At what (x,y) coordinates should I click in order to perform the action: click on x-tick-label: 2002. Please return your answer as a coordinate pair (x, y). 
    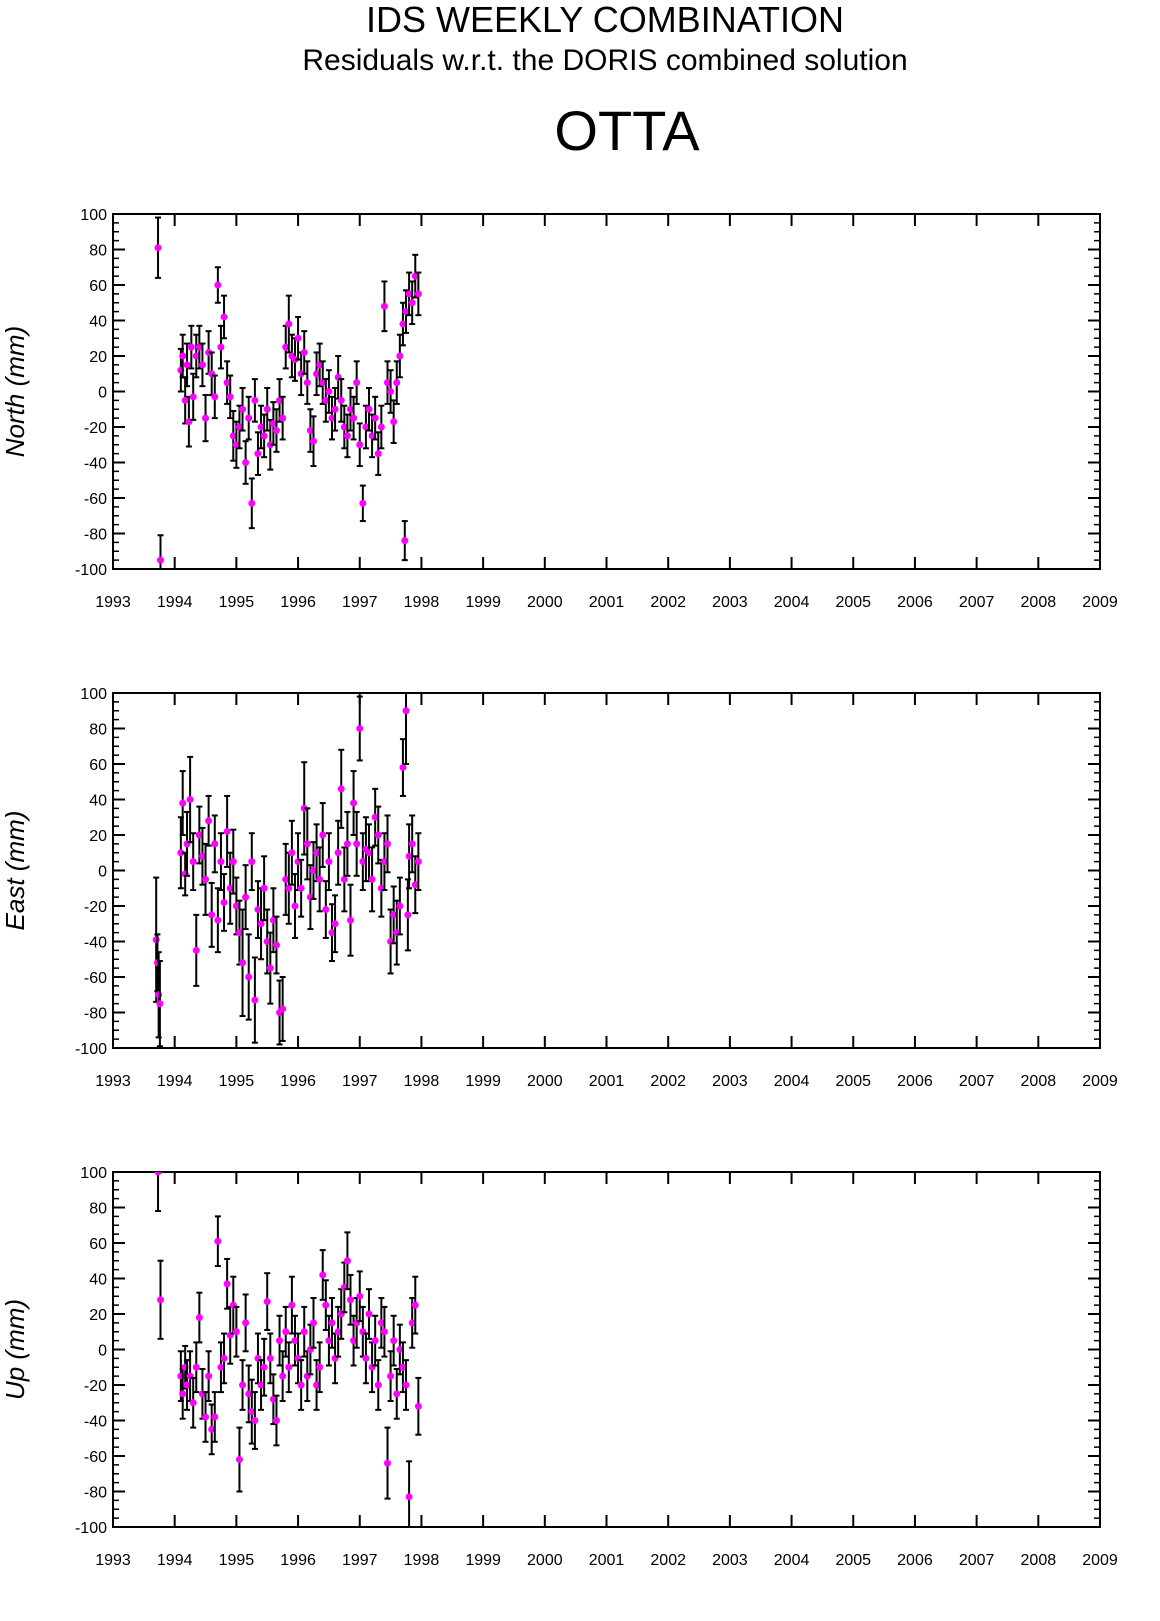
    Looking at the image, I should click on (668, 602).